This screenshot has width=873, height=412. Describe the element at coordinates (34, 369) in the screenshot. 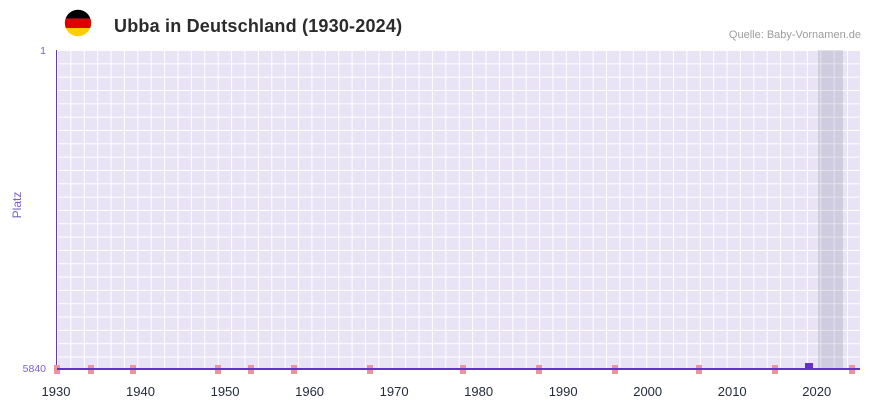

I see `y-axis-tick-bottom: 5840` at that location.